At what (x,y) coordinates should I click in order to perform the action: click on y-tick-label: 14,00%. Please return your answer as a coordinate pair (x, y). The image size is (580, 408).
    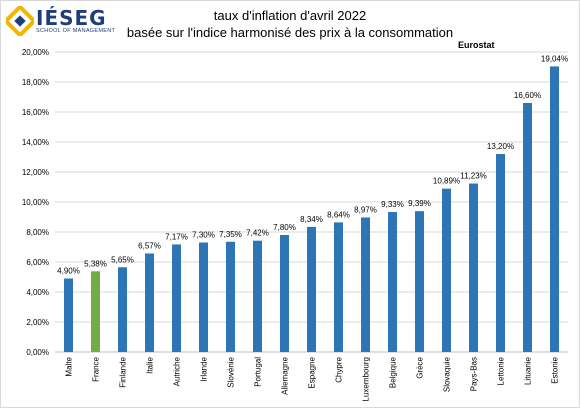
    Looking at the image, I should click on (35, 142).